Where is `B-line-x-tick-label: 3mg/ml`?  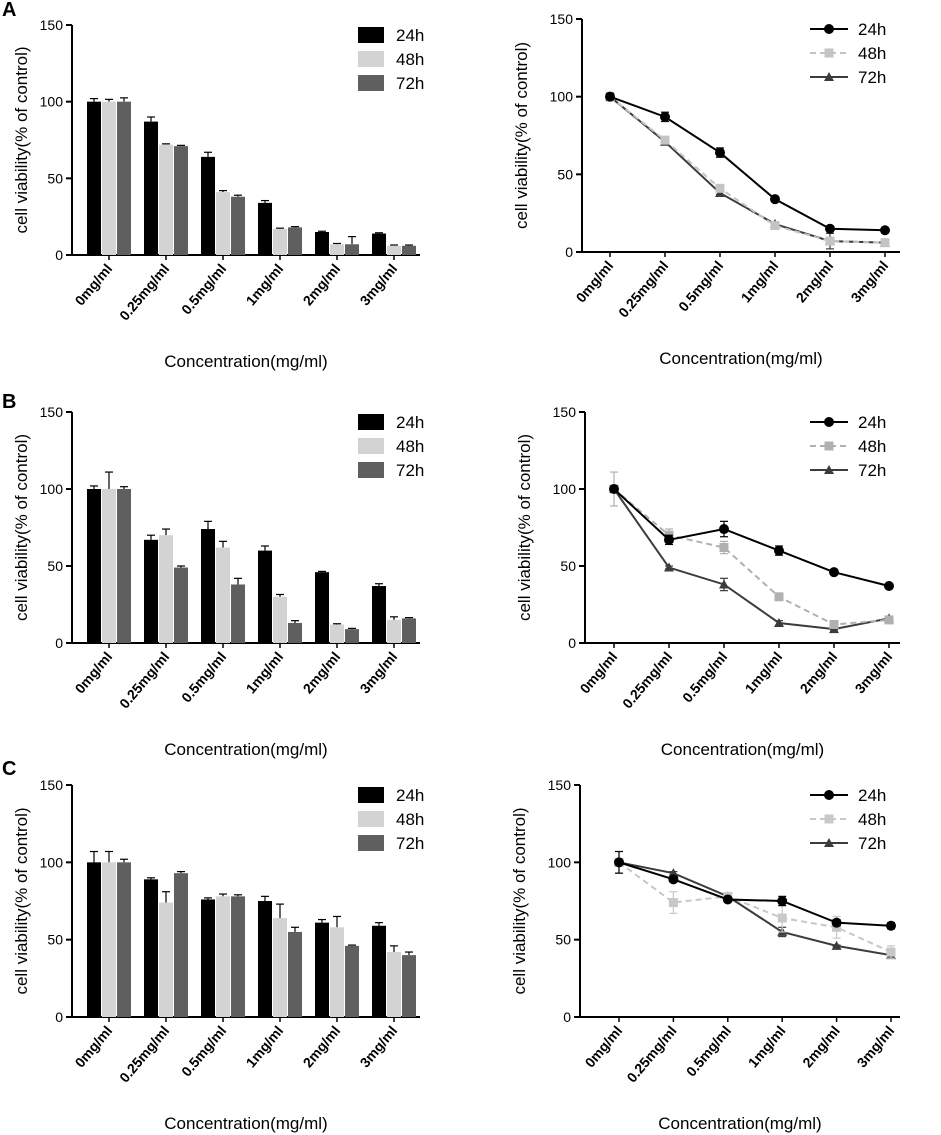
B-line-x-tick-label: 3mg/ml is located at coordinates (874, 673).